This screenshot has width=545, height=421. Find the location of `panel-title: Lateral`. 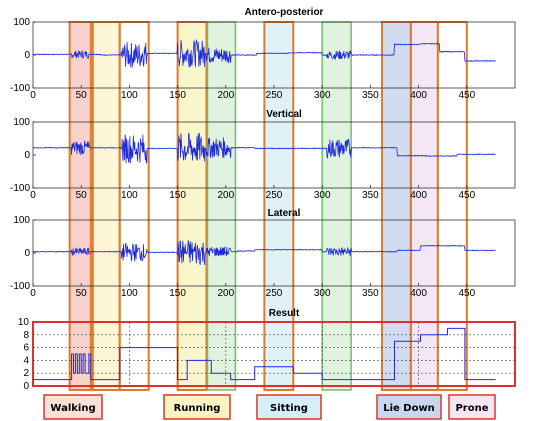

panel-title: Lateral is located at coordinates (284, 213).